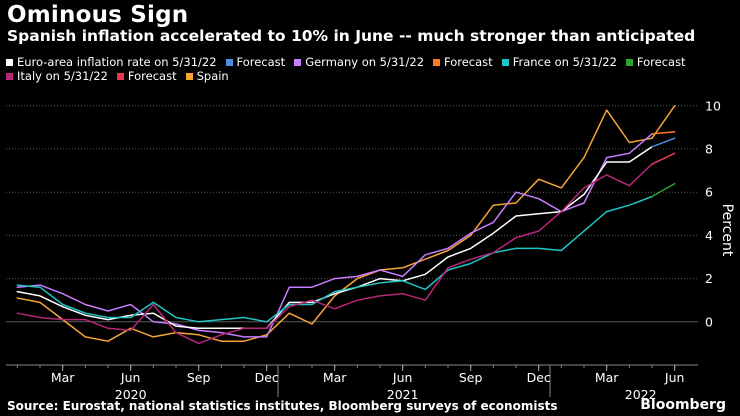  Describe the element at coordinates (713, 105) in the screenshot. I see `y-tick-label: 10` at that location.